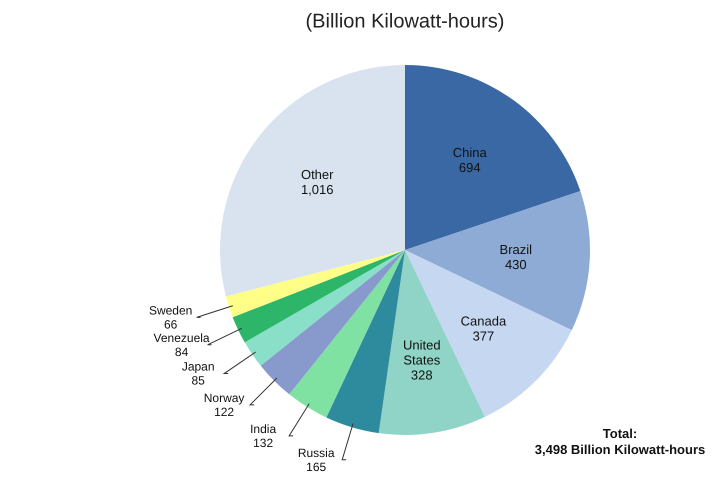 The image size is (728, 491). What do you see at coordinates (198, 367) in the screenshot?
I see `slice-label: Japan` at bounding box center [198, 367].